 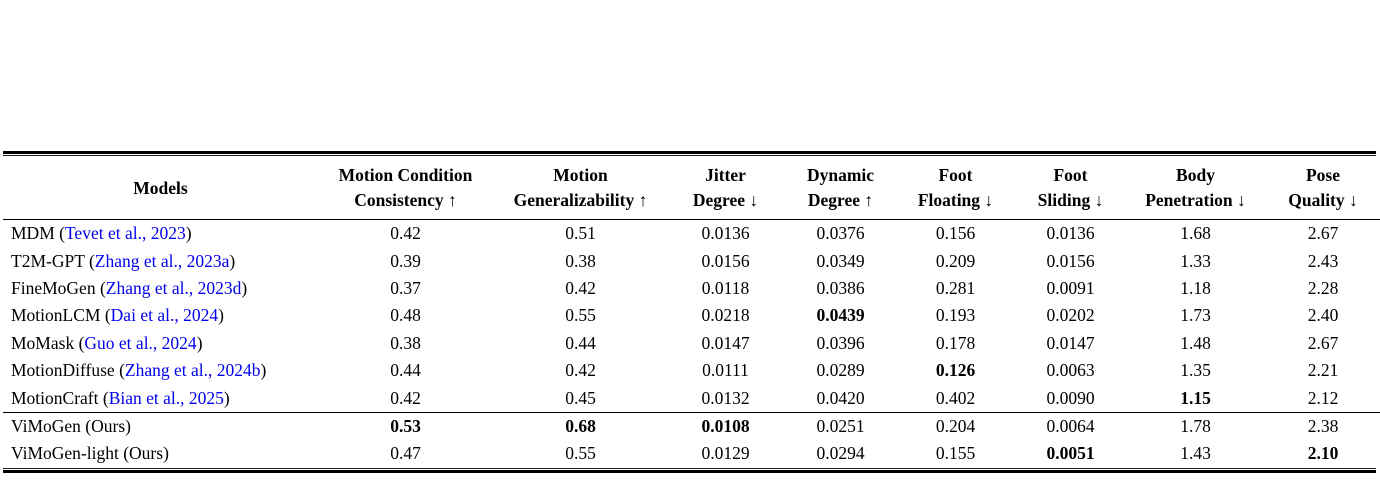 I want to click on model-cell: ViMoGen-light (Ours), so click(x=160, y=453).